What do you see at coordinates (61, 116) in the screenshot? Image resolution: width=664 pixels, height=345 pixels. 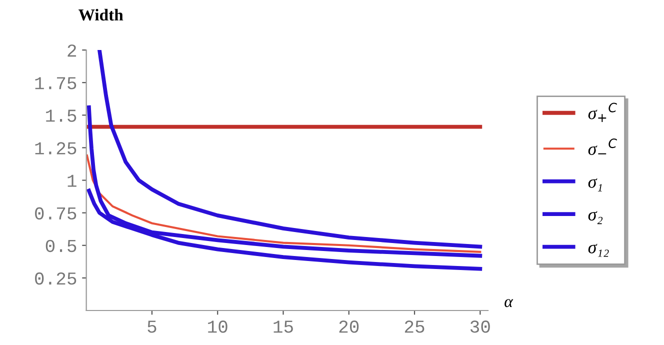 I see `y-tick-label: 1.5` at bounding box center [61, 116].